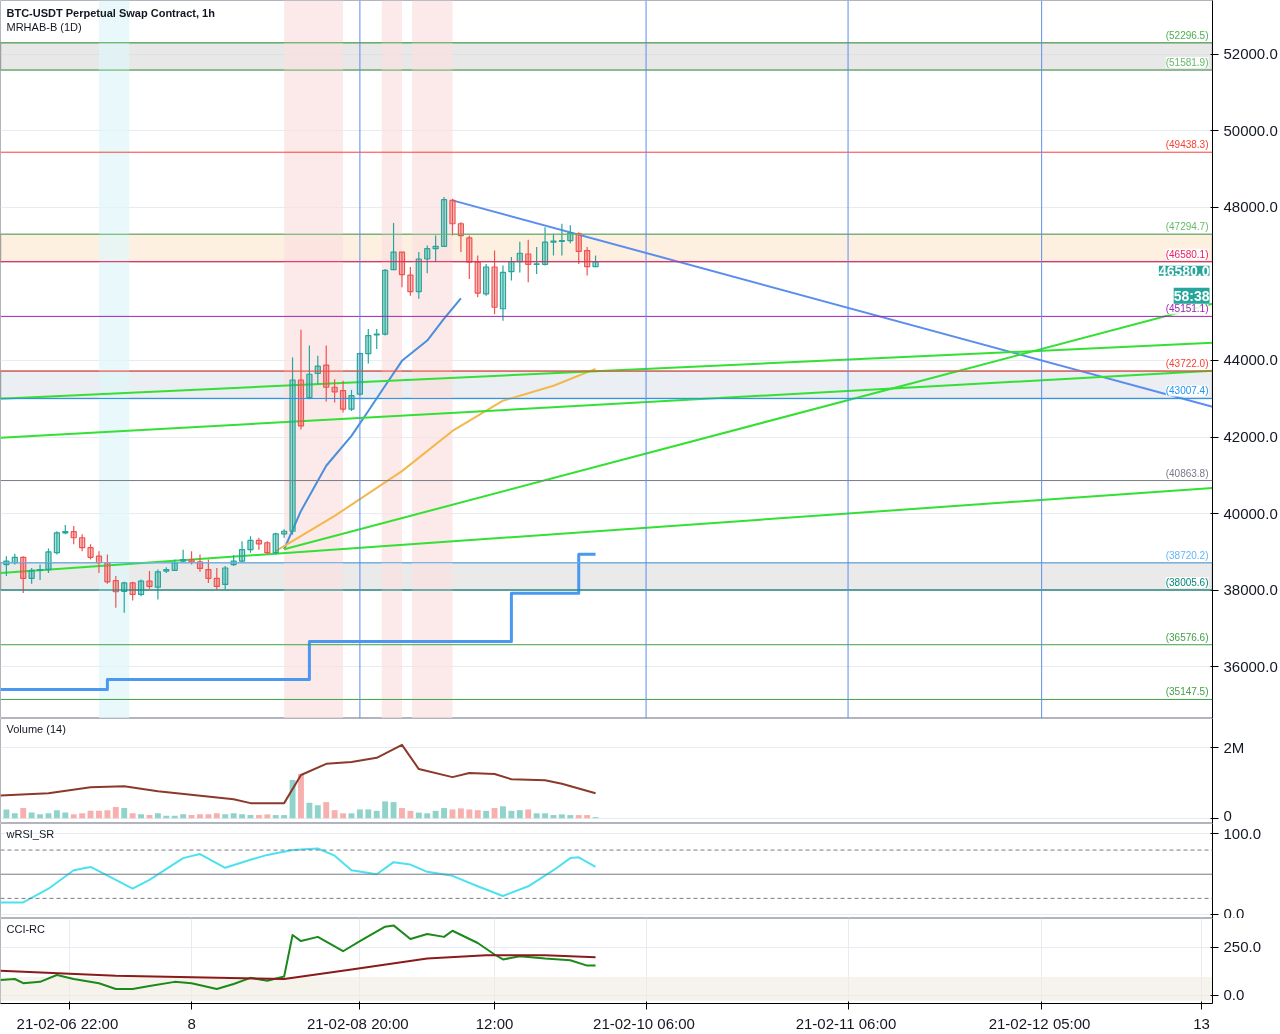  Describe the element at coordinates (846, 1023) in the screenshot. I see `x-tick-label: 21-02-11 06:00` at that location.